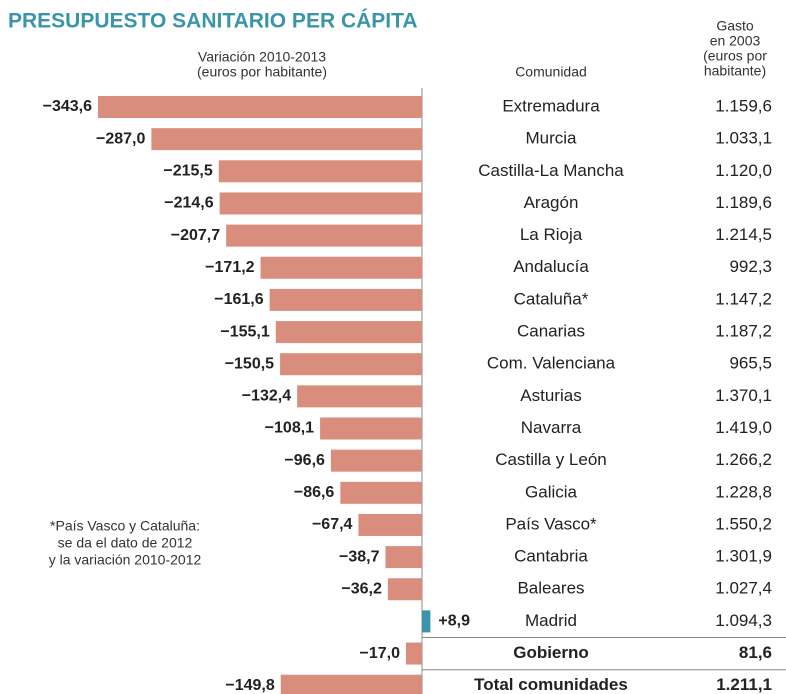 The width and height of the screenshot is (786, 694). I want to click on value-label: +8,9, so click(454, 621).